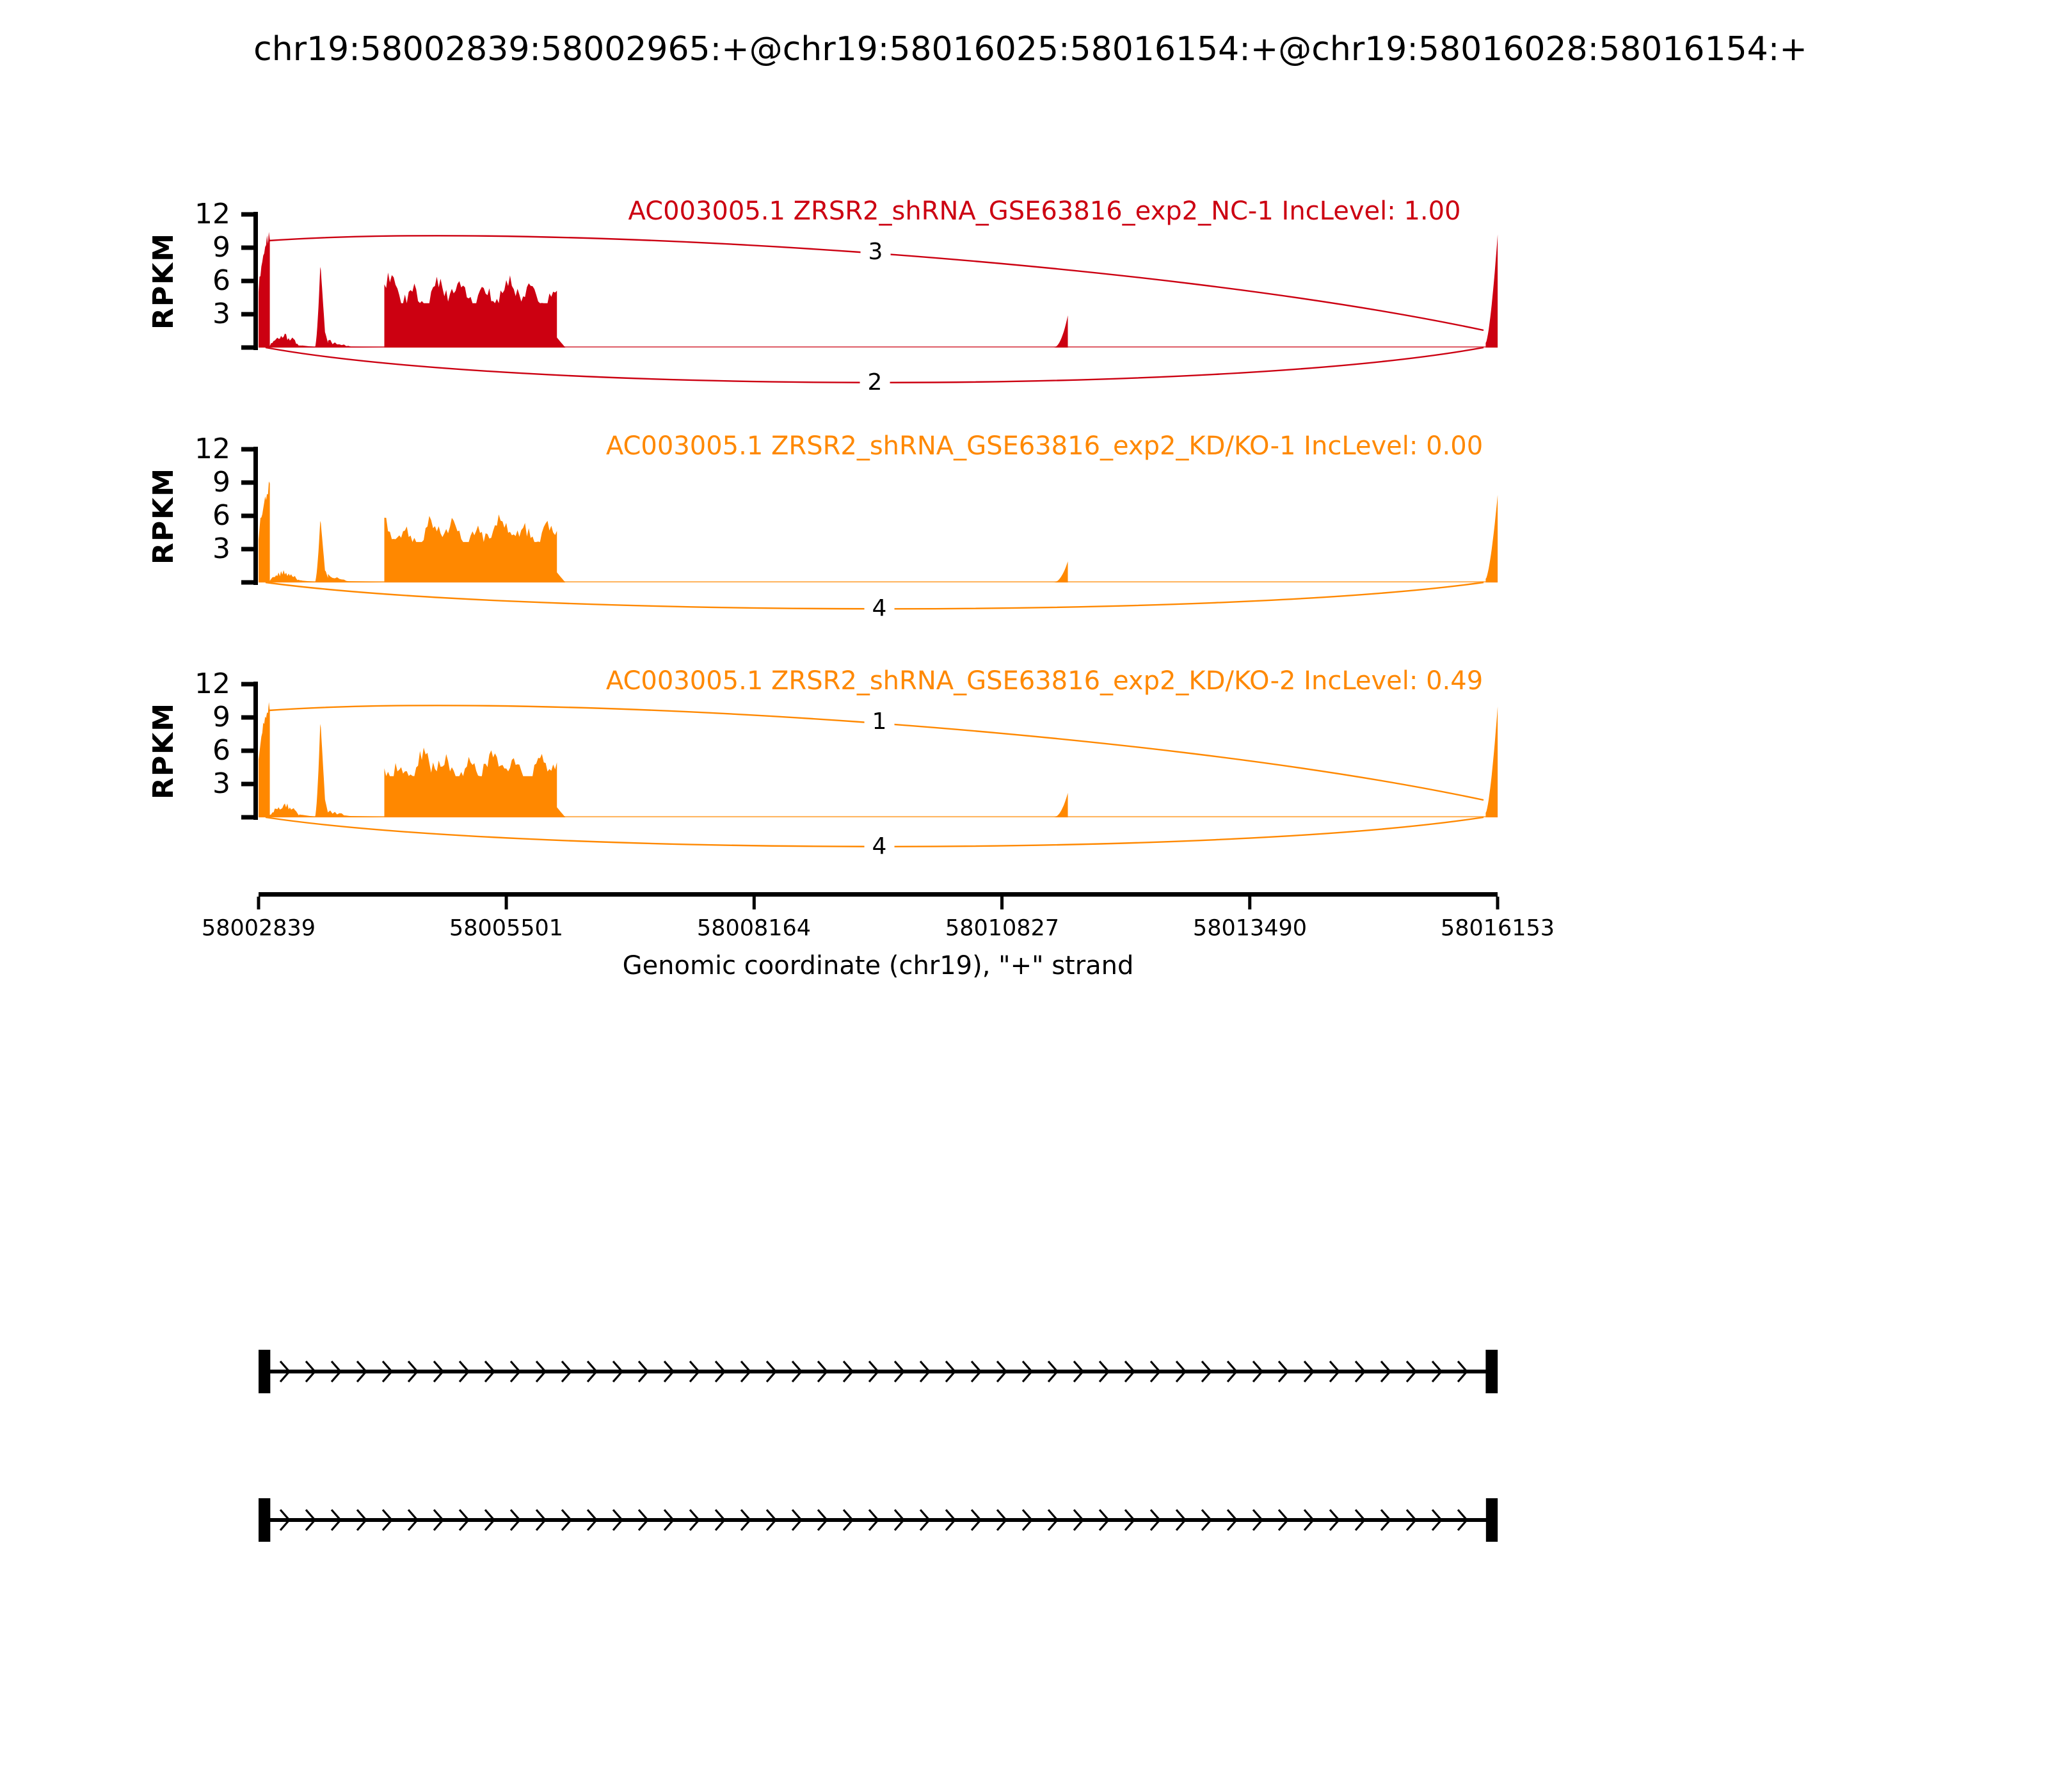  What do you see at coordinates (754, 928) in the screenshot?
I see `x-tick-label: 58008164` at bounding box center [754, 928].